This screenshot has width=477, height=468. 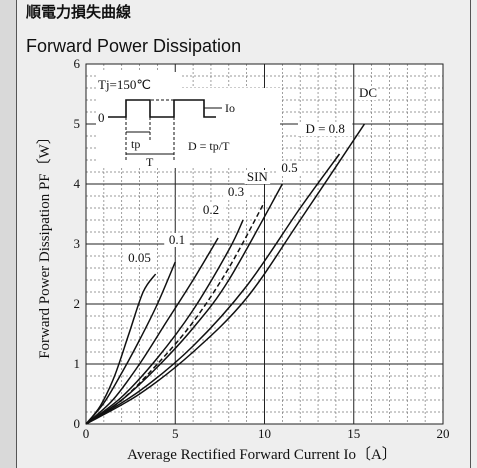 I want to click on y-tick-label: 3, so click(x=77, y=243).